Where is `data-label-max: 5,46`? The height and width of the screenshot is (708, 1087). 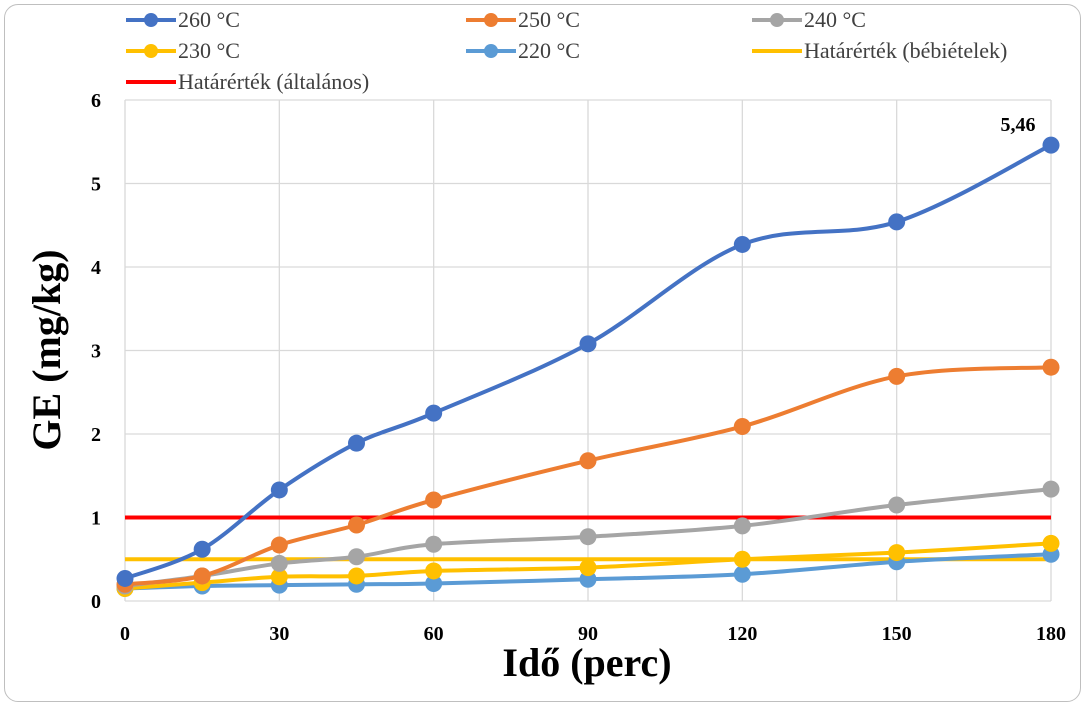
data-label-max: 5,46 is located at coordinates (1018, 125).